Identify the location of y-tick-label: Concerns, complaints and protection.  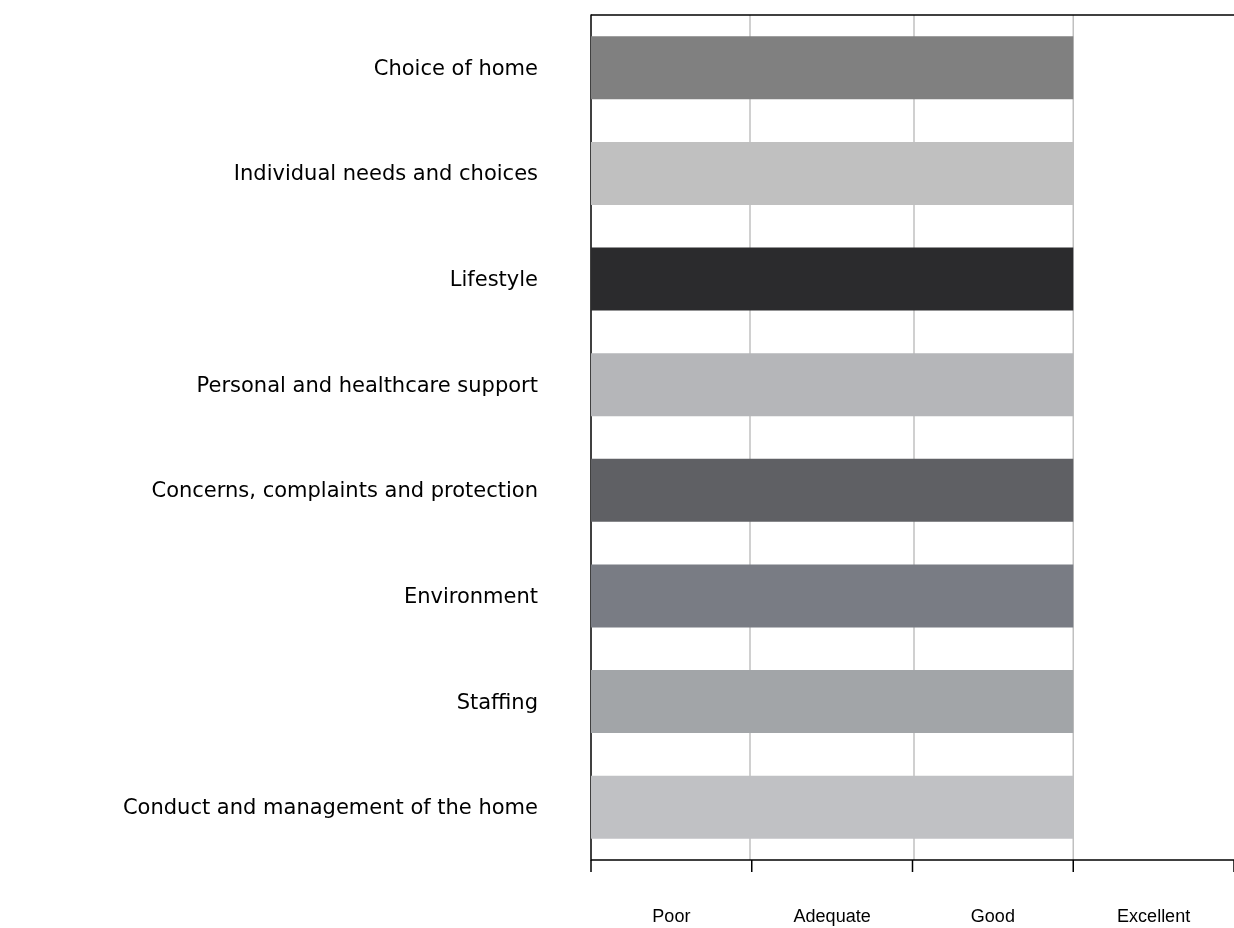
(344, 490).